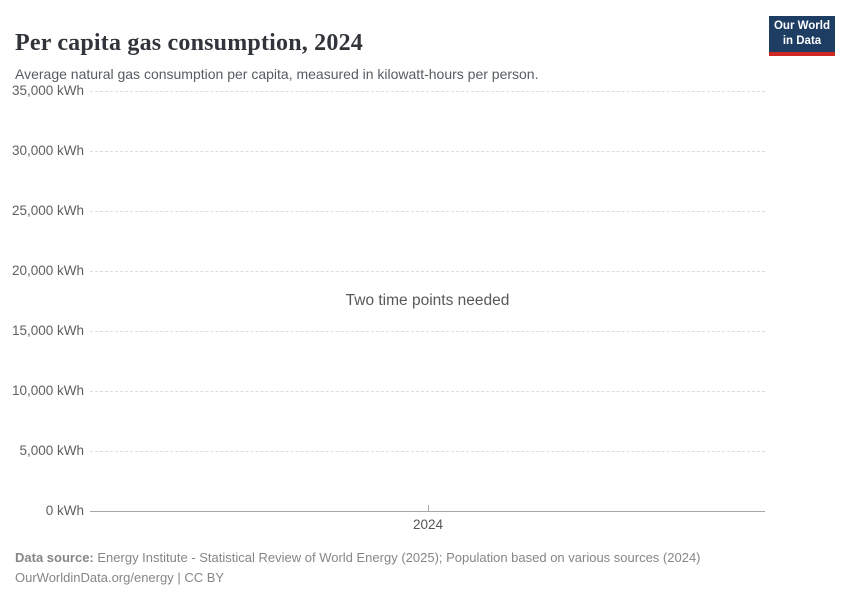  Describe the element at coordinates (801, 26) in the screenshot. I see `owid-logo-line1: Our World` at that location.